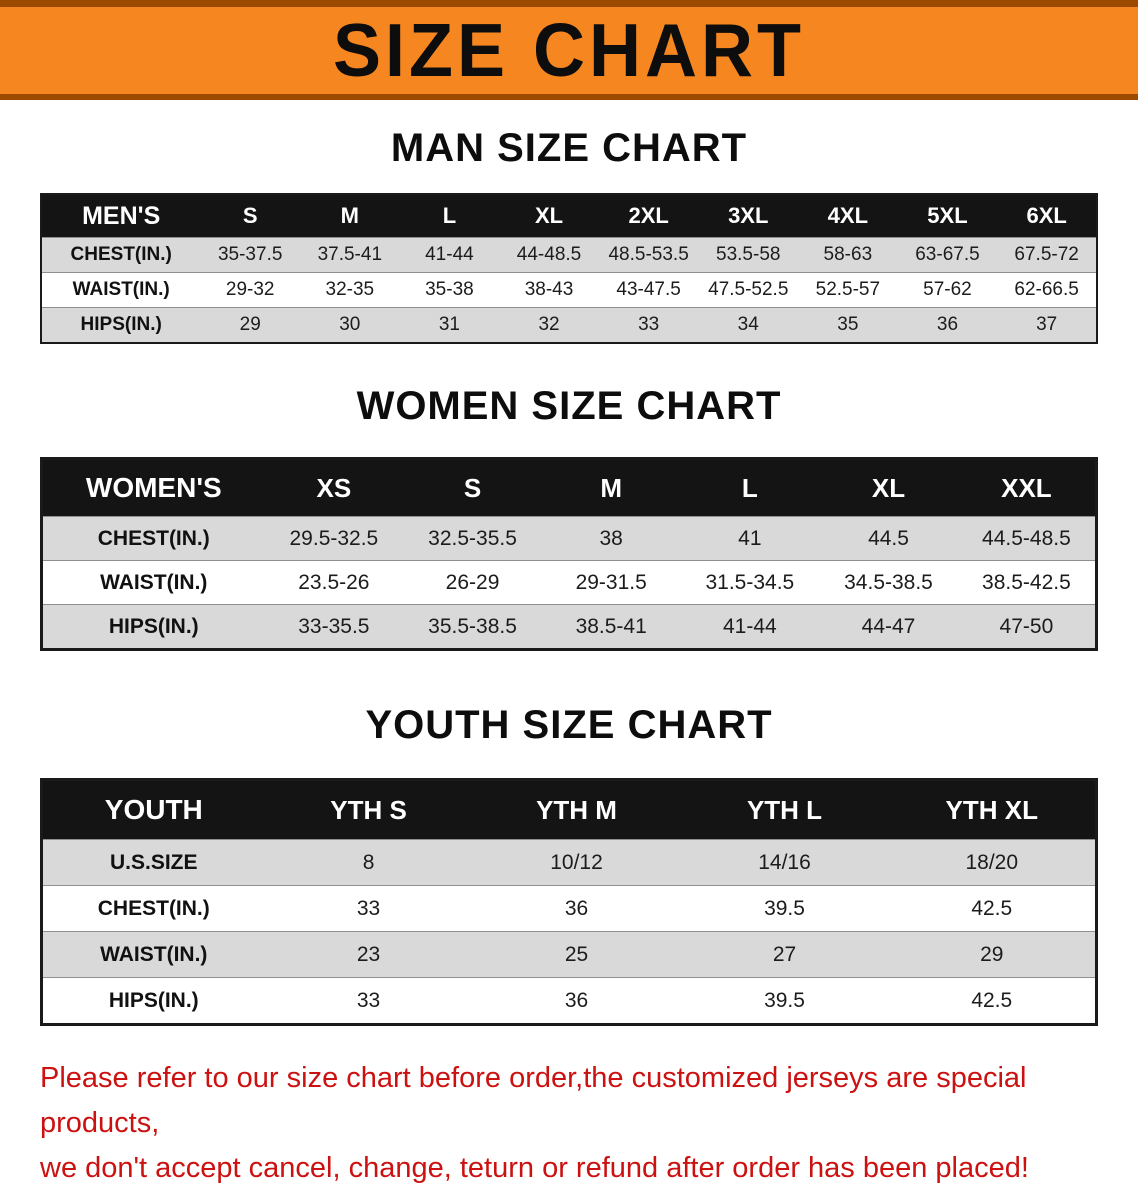 The height and width of the screenshot is (1191, 1138). Describe the element at coordinates (449, 325) in the screenshot. I see `size-value: 31` at that location.